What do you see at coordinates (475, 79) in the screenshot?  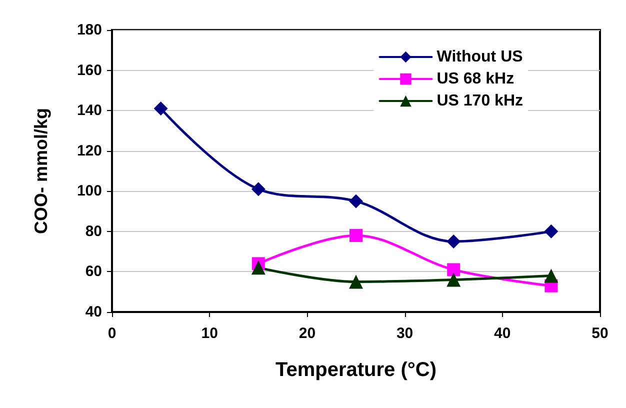 I see `legend-label: US 68 kHz` at bounding box center [475, 79].